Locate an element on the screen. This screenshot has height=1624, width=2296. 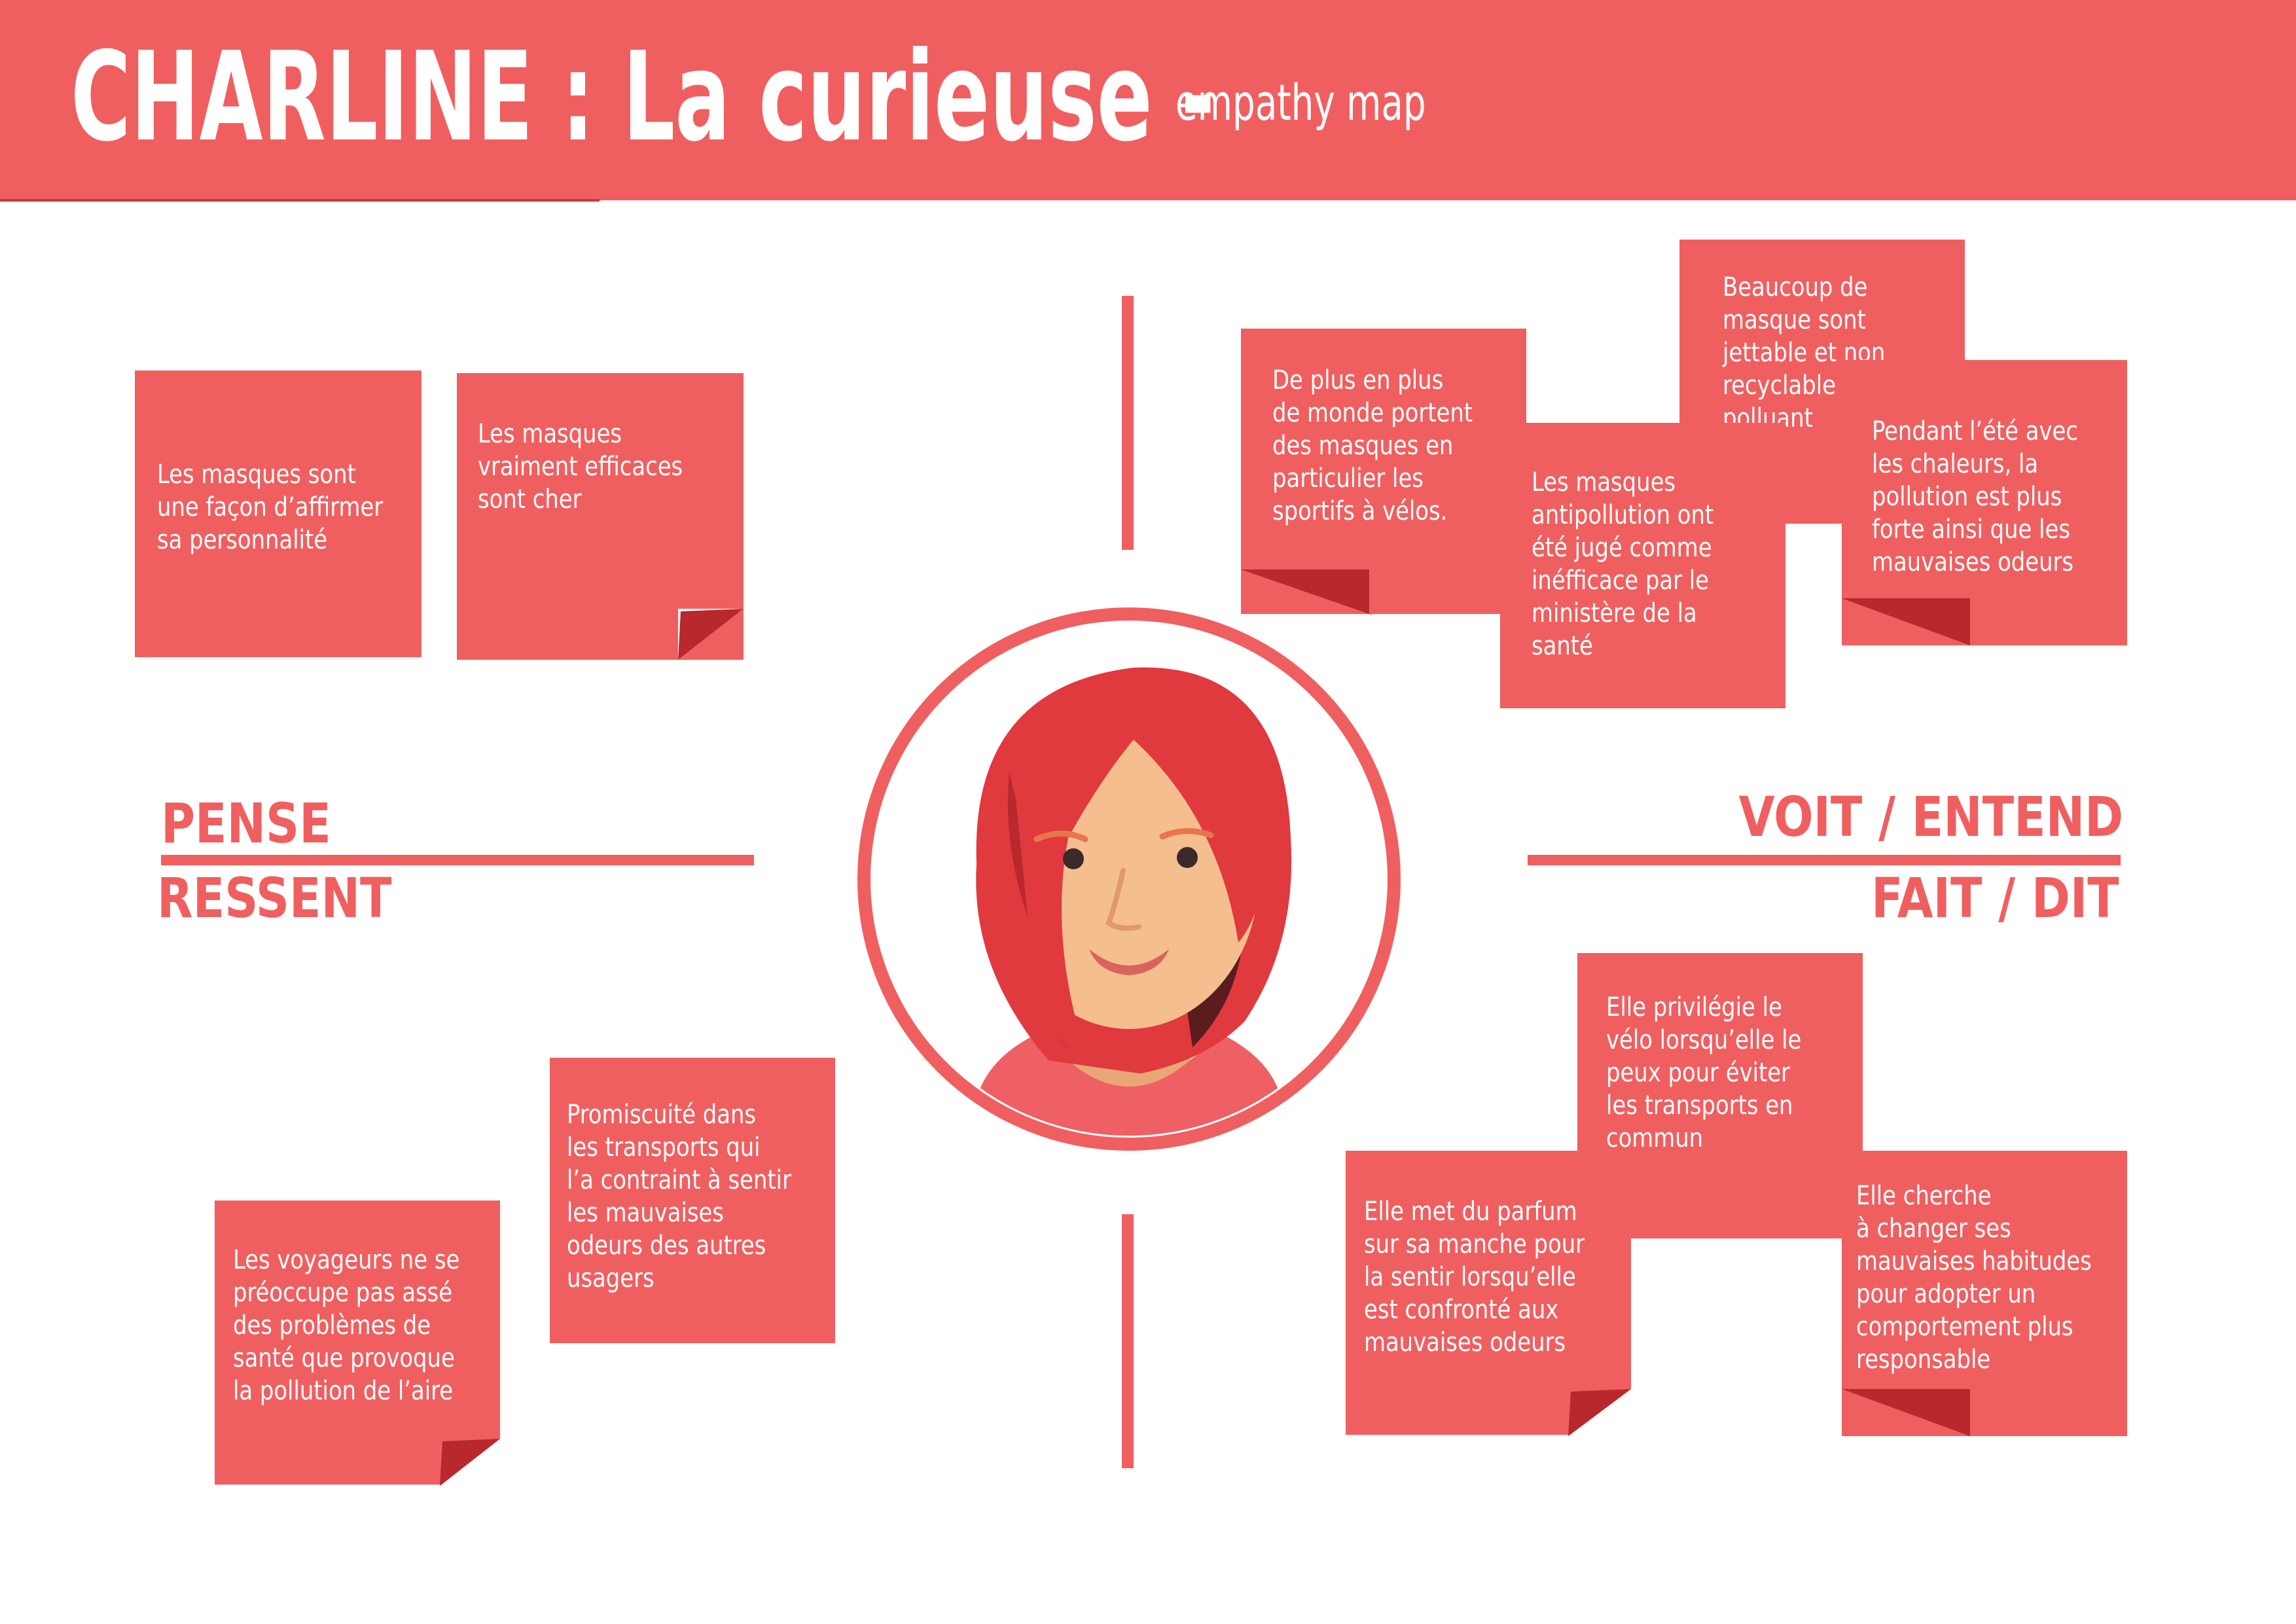
divider-bottom is located at coordinates (1128, 1341).